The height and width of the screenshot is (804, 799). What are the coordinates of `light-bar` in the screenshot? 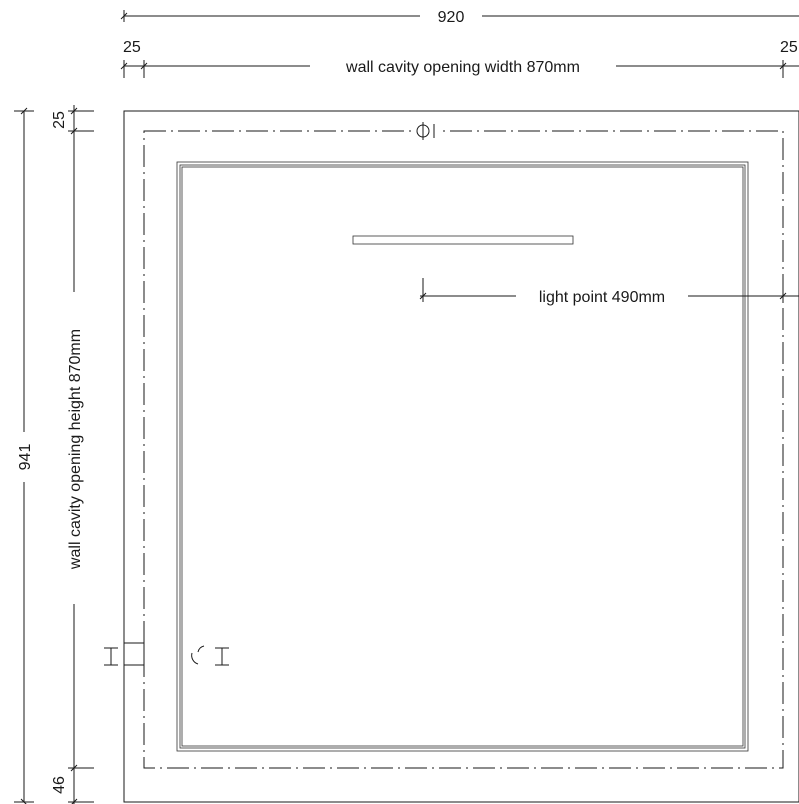 It's located at (463, 240).